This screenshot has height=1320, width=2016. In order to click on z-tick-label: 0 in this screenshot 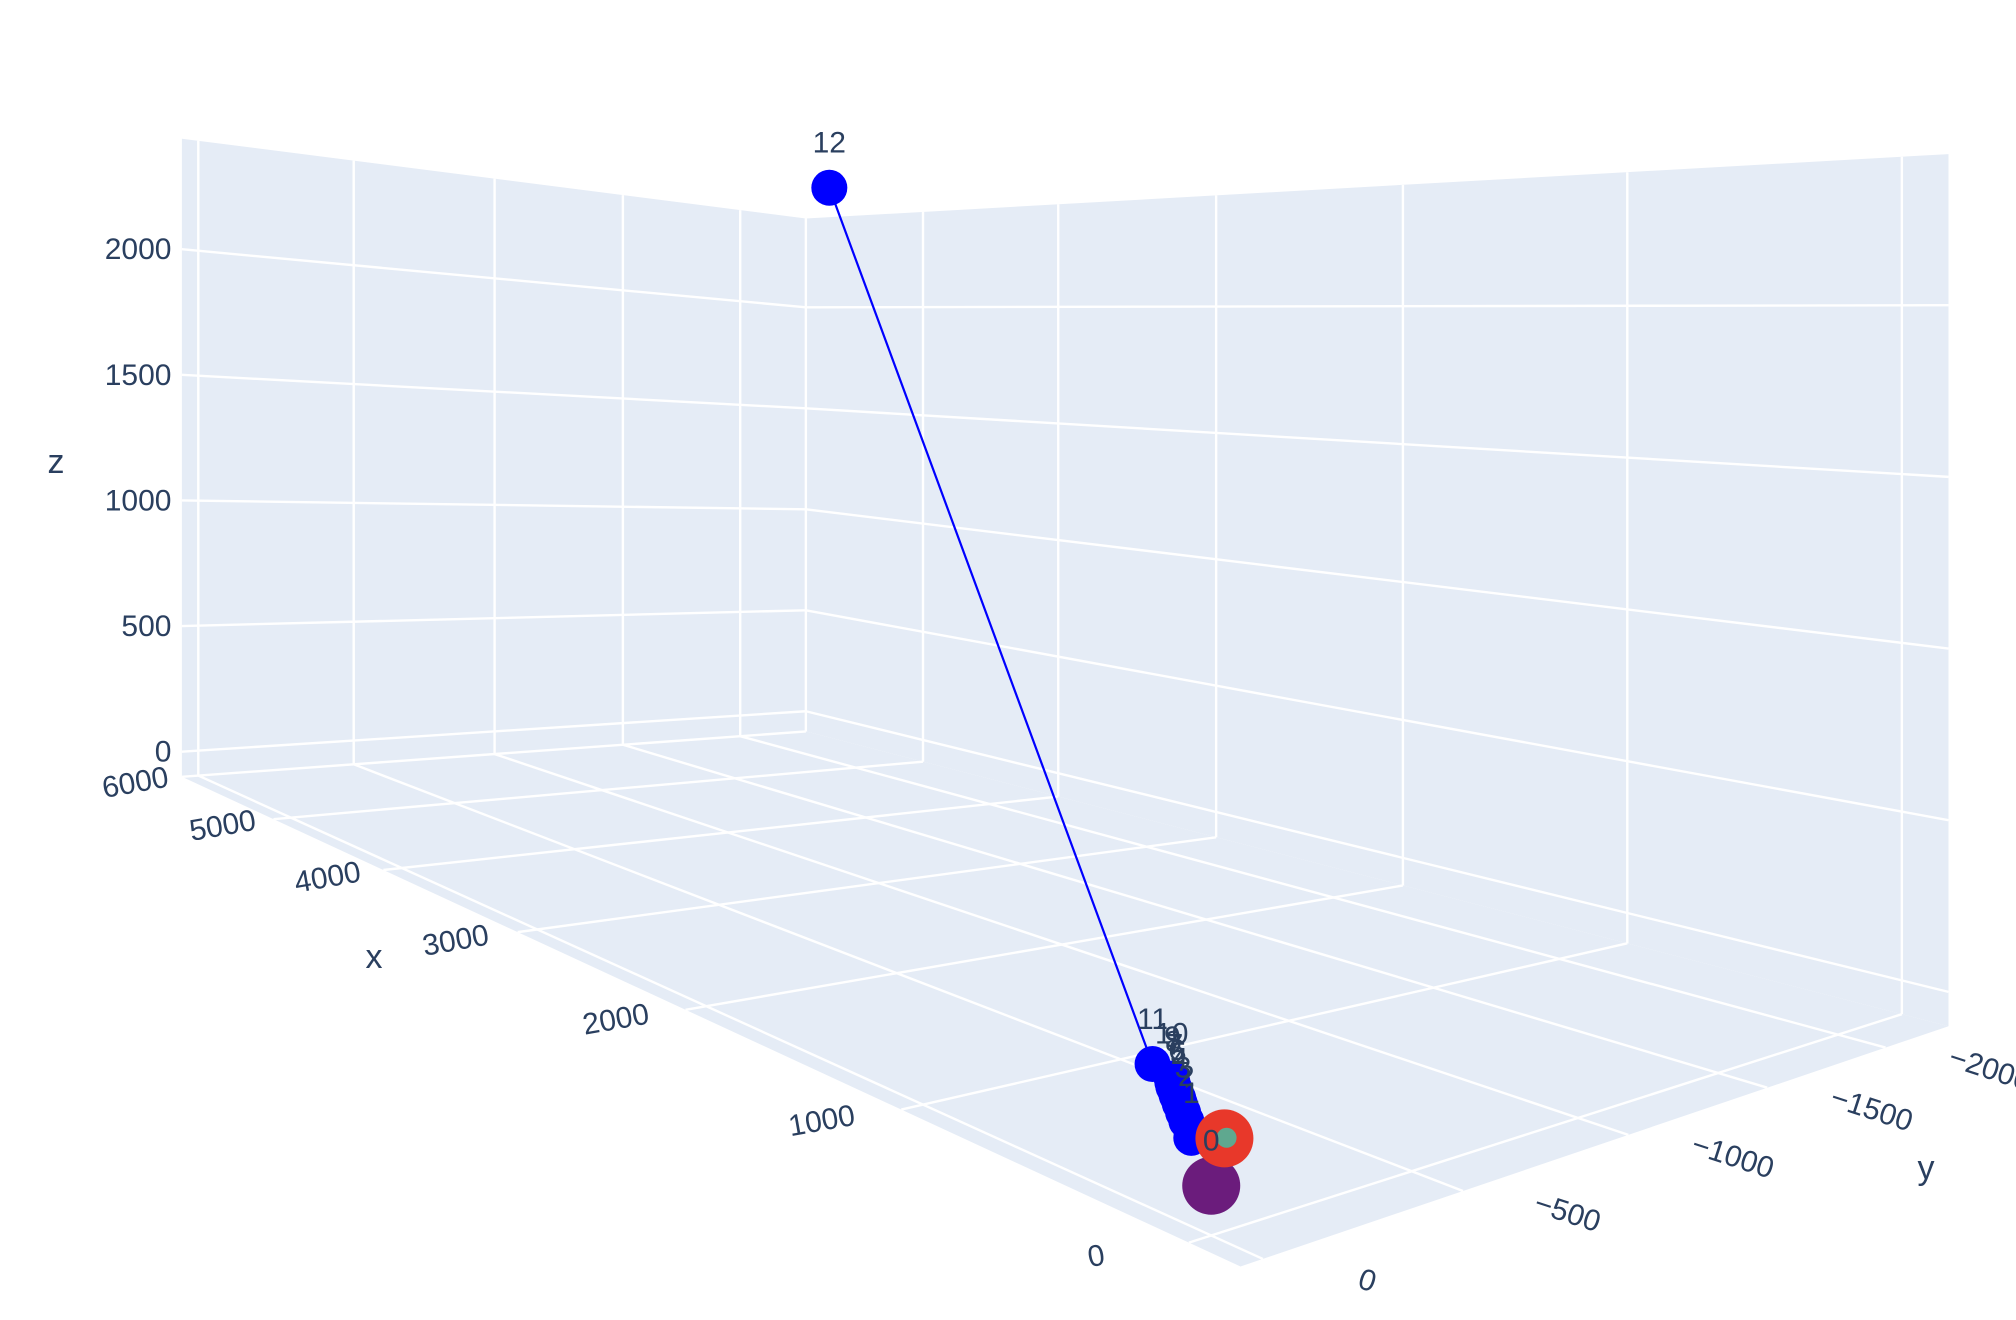, I will do `click(163, 752)`.